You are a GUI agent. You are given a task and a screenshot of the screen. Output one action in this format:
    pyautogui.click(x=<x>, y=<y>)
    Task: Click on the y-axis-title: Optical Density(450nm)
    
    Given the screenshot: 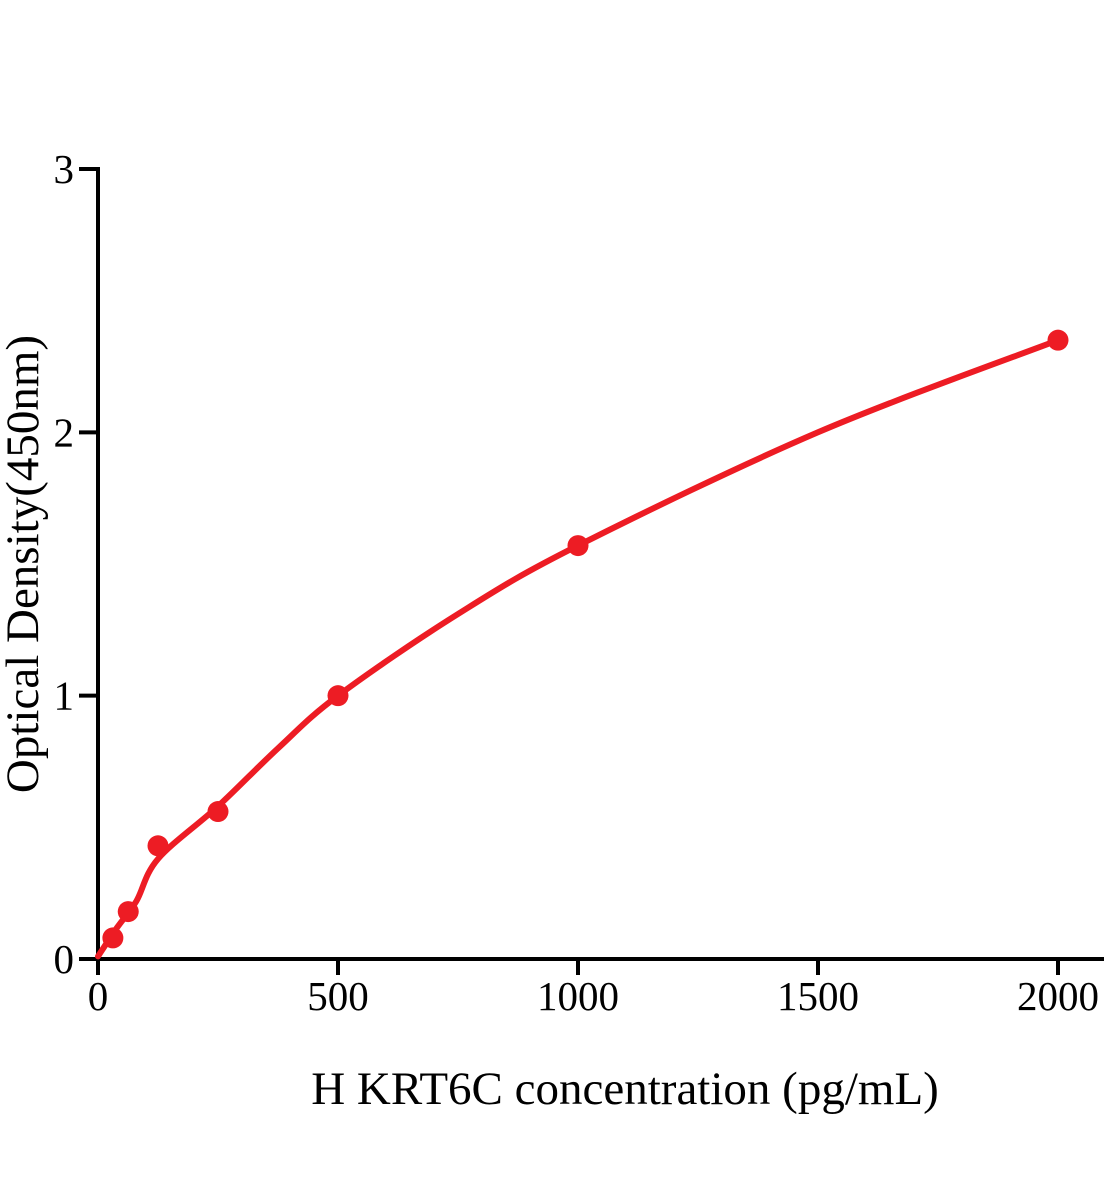 What is the action you would take?
    pyautogui.click(x=24, y=564)
    